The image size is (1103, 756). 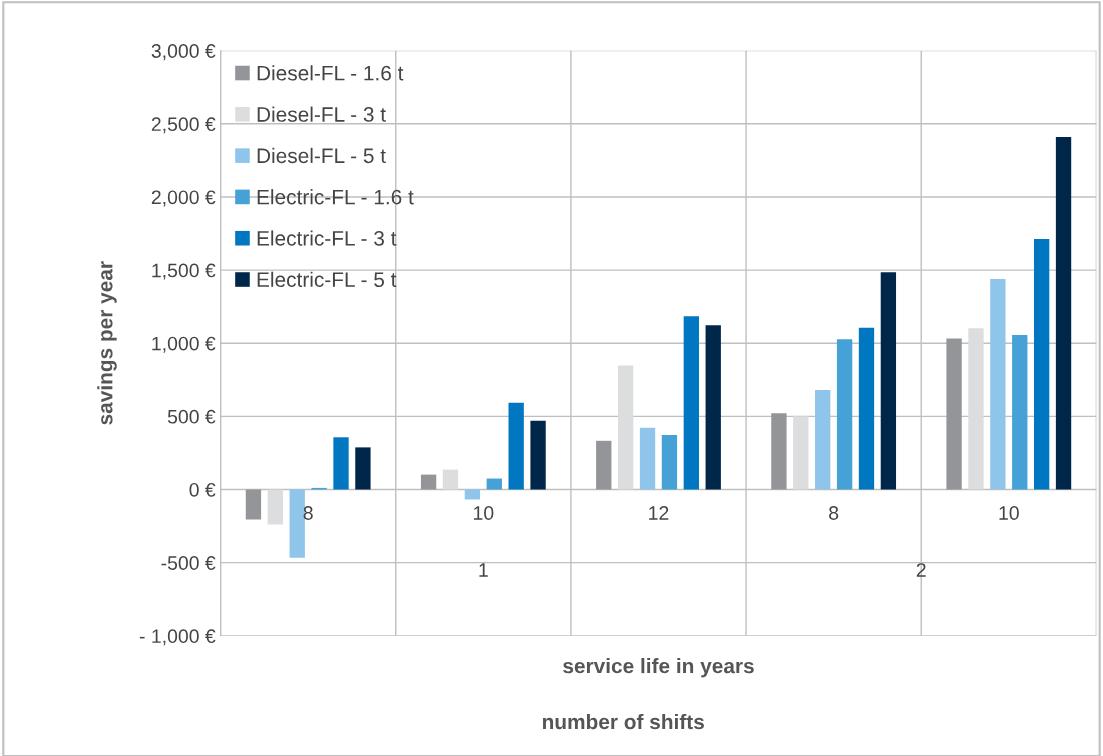 What do you see at coordinates (321, 114) in the screenshot?
I see `legend-label: Diesel-FL - 3 t` at bounding box center [321, 114].